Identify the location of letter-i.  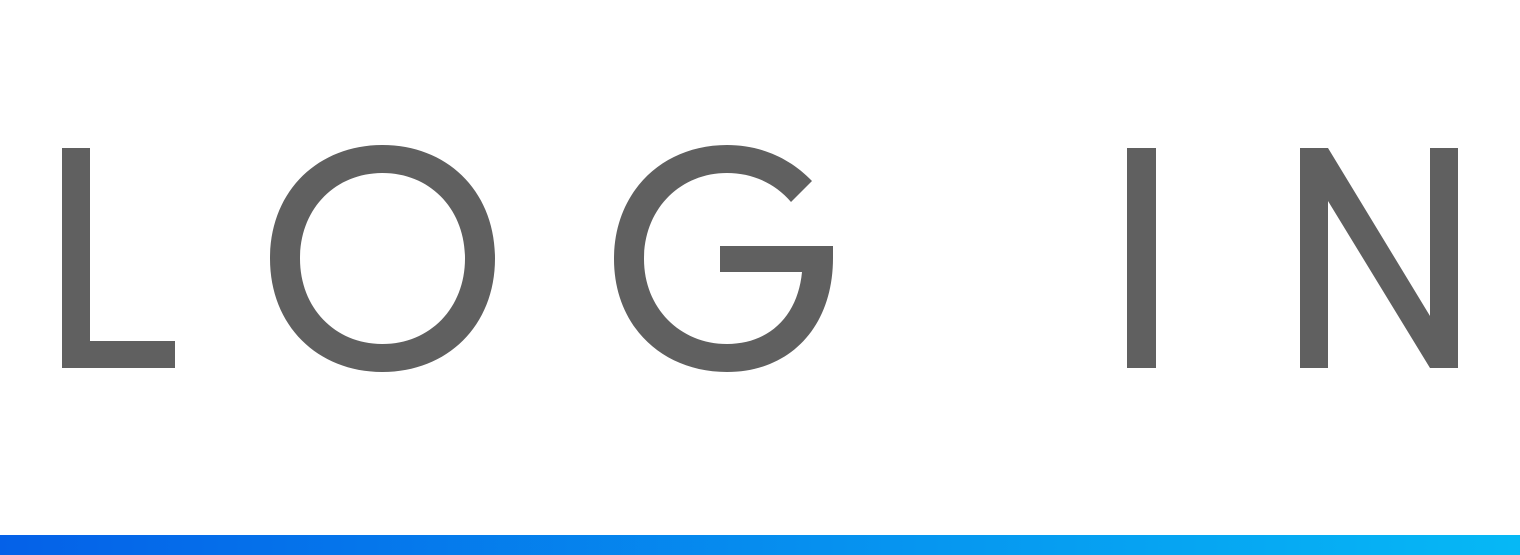
(1141, 258).